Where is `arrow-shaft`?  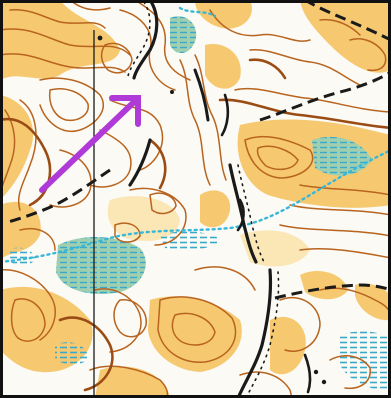
arrow-shaft is located at coordinates (88, 146).